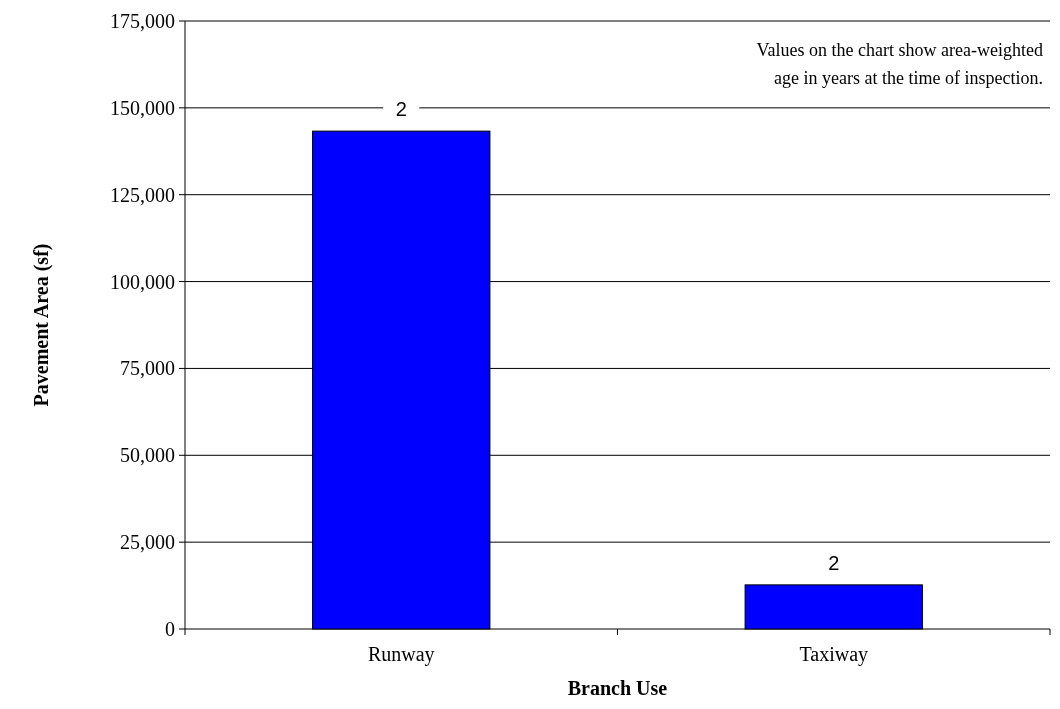 The image size is (1060, 709). What do you see at coordinates (401, 654) in the screenshot?
I see `x-tick-label: Runway` at bounding box center [401, 654].